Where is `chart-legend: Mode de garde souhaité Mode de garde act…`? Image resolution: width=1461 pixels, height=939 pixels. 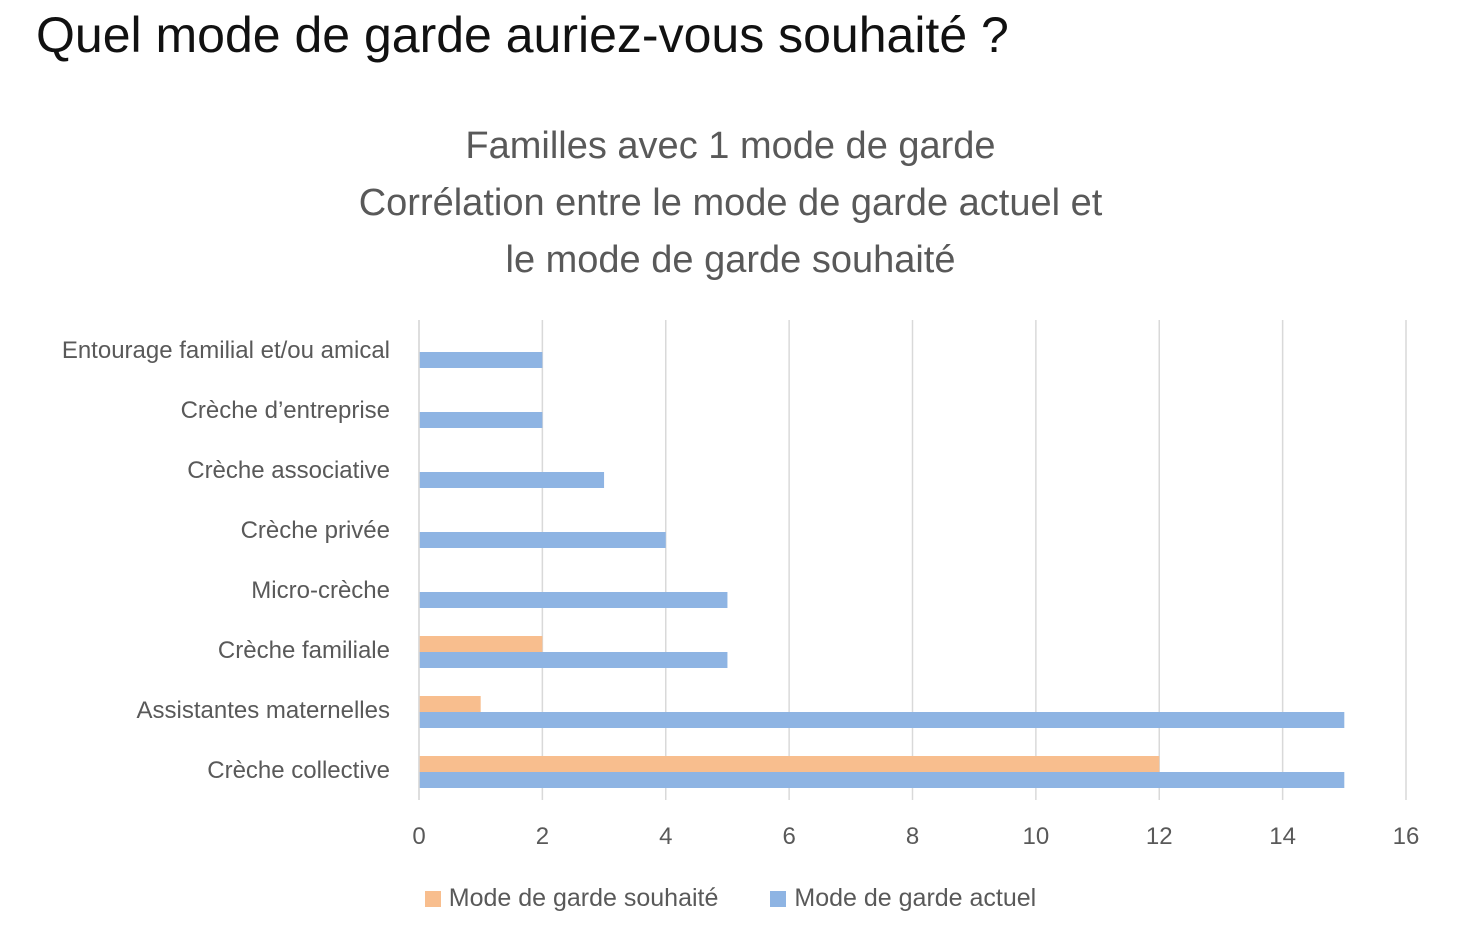 chart-legend: Mode de garde souhaité Mode de garde act… is located at coordinates (730, 898).